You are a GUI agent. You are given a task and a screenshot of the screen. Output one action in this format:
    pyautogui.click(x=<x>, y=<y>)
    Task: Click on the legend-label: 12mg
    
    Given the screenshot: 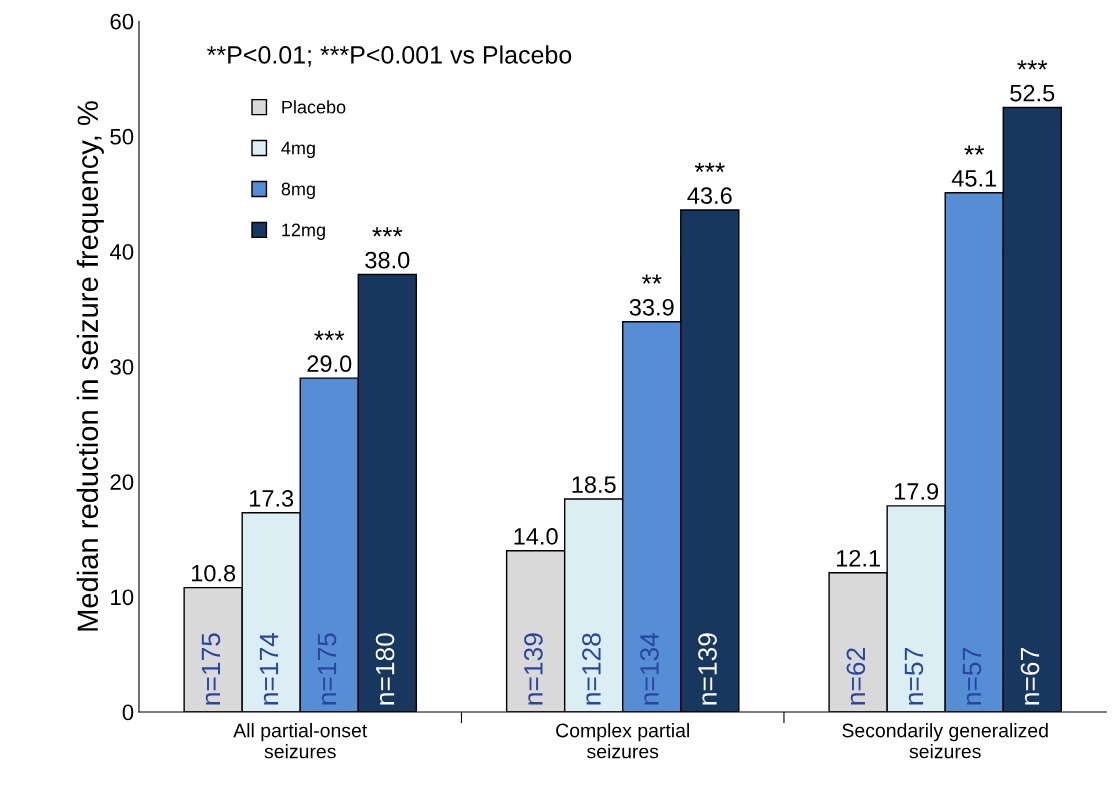 What is the action you would take?
    pyautogui.click(x=303, y=231)
    